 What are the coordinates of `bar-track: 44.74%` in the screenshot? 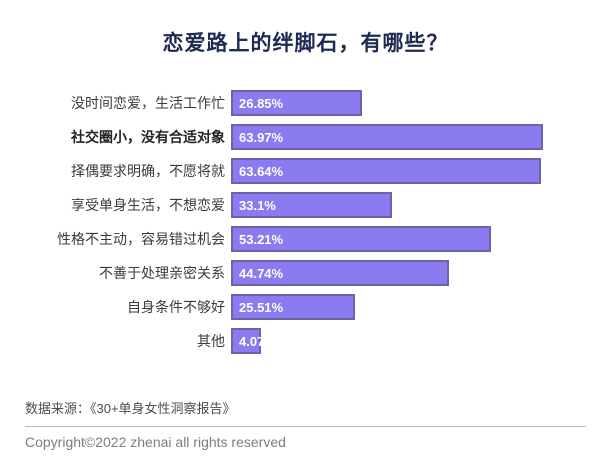 It's located at (389, 273).